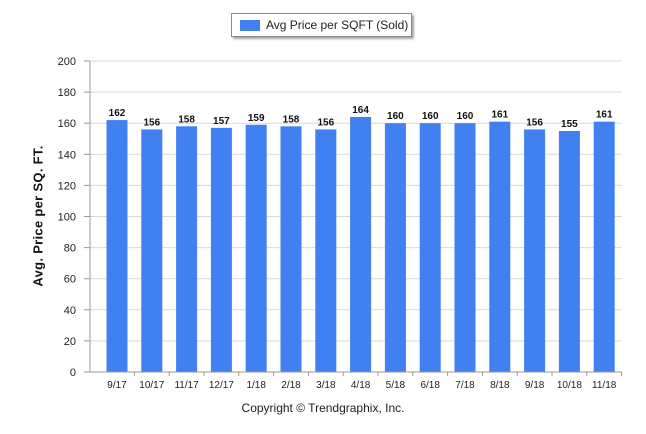 This screenshot has height=434, width=646. Describe the element at coordinates (70, 280) in the screenshot. I see `y-tick-label: 60` at that location.